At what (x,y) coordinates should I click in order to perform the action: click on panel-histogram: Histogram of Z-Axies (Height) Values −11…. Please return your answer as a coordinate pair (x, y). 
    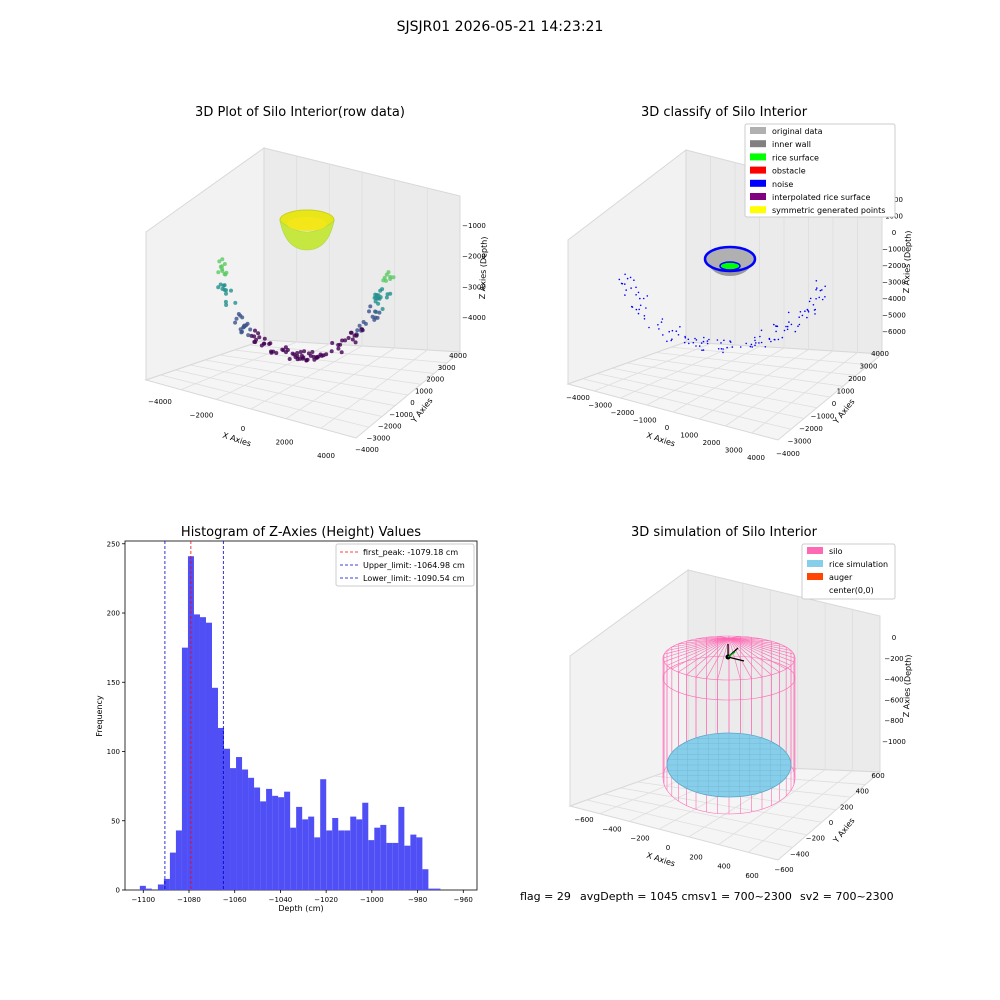
    Looking at the image, I should click on (286, 719).